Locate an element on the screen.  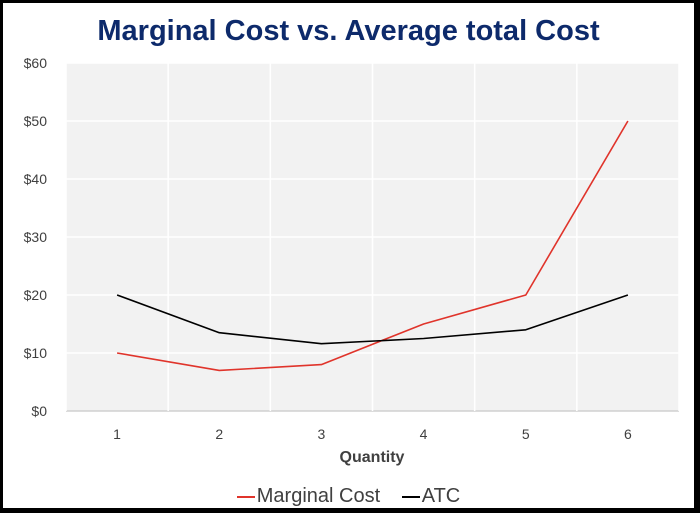
x-tick-label: 1 is located at coordinates (117, 434).